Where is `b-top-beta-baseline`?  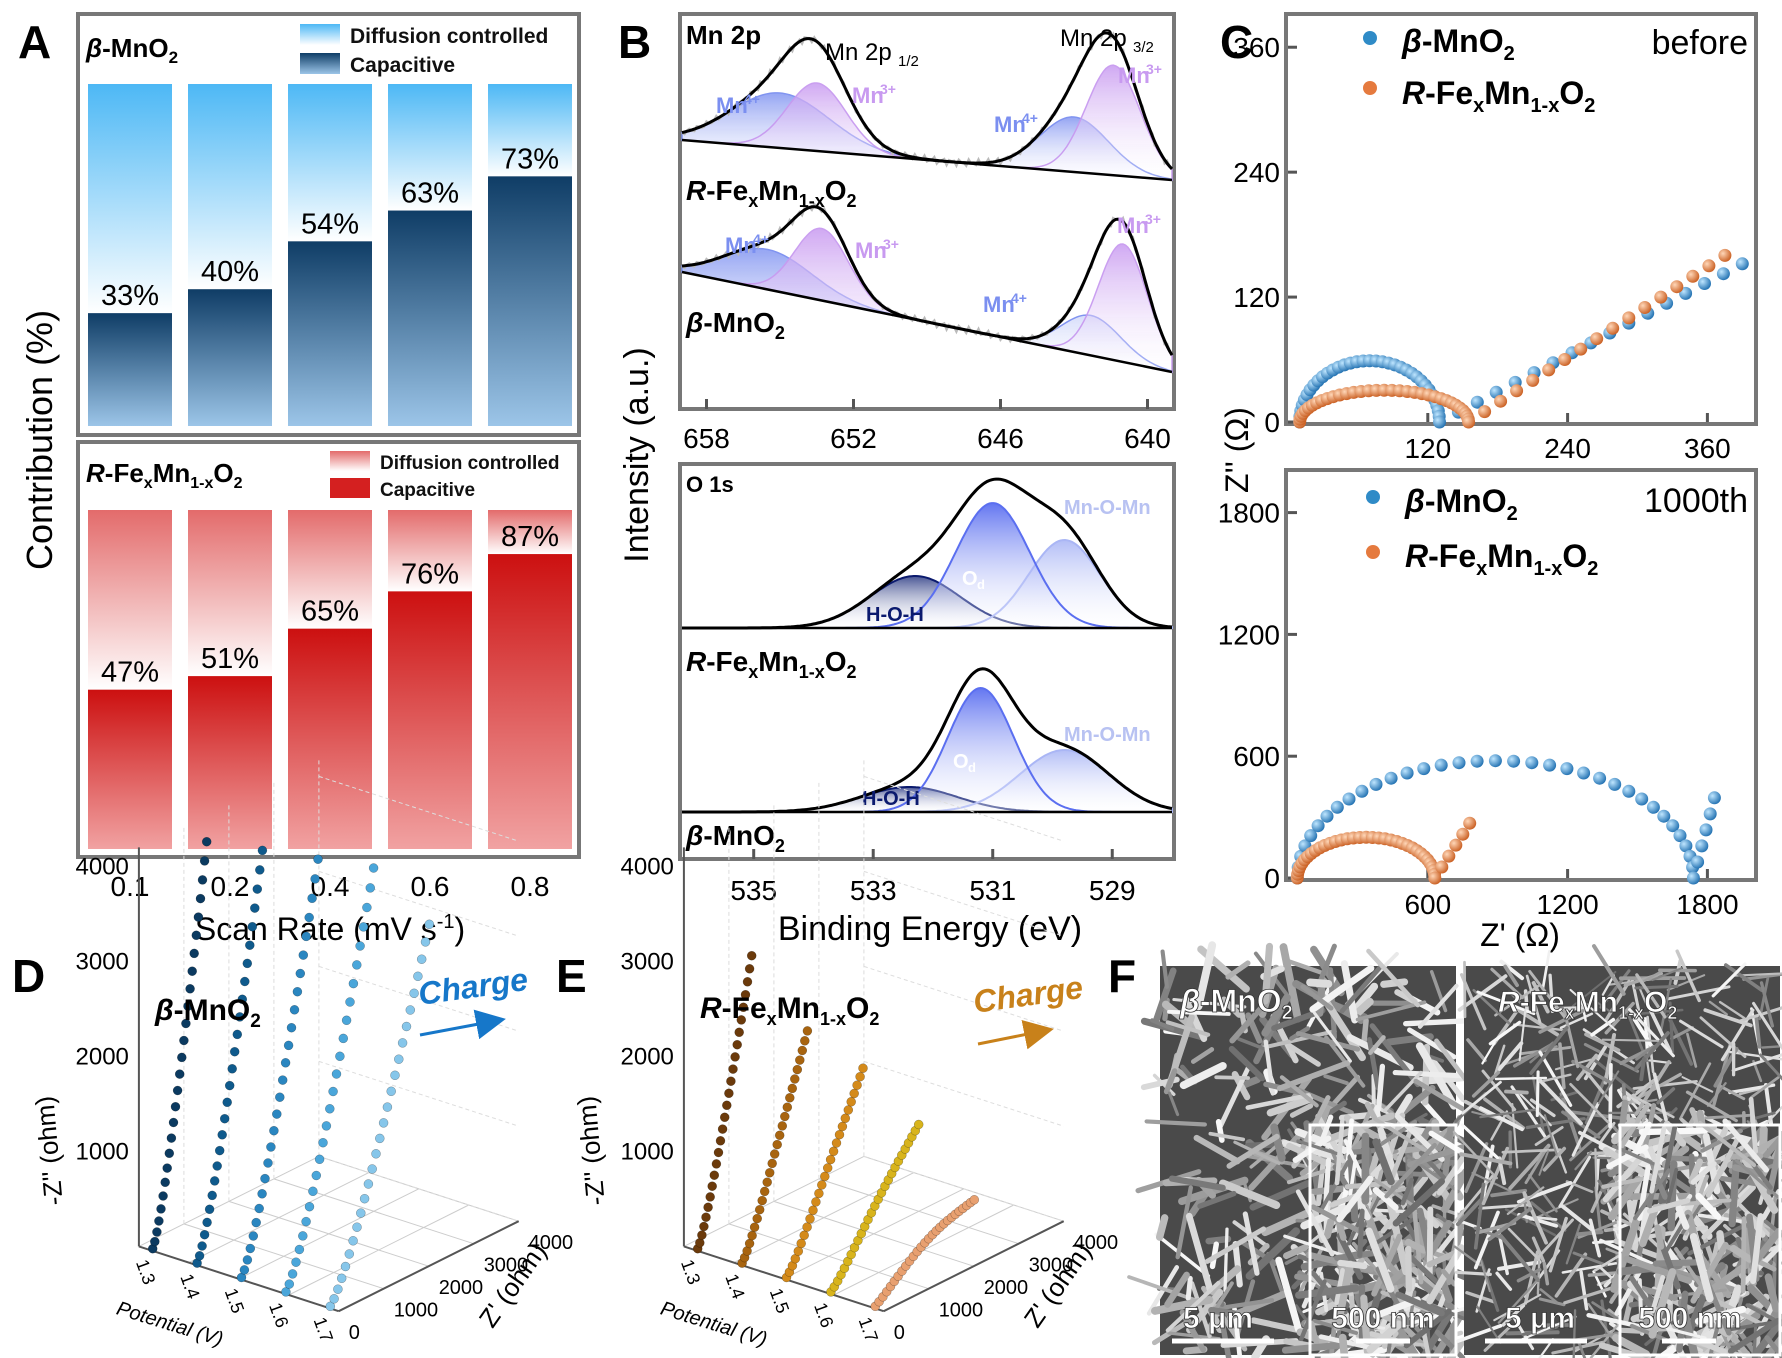 b-top-beta-baseline is located at coordinates (927, 322).